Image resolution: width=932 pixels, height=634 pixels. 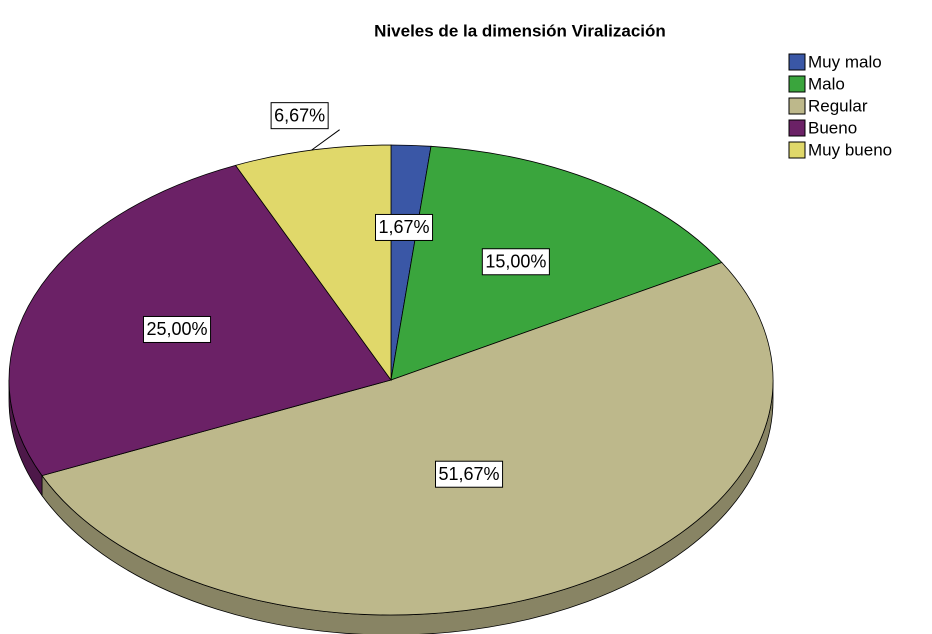 I want to click on label-text: 51,67%, so click(x=469, y=474).